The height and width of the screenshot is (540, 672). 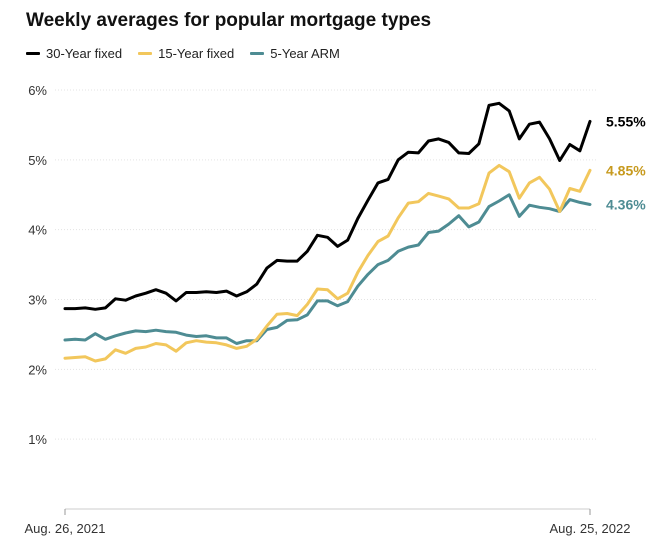 I want to click on y-tick-label: 4%, so click(x=37, y=230).